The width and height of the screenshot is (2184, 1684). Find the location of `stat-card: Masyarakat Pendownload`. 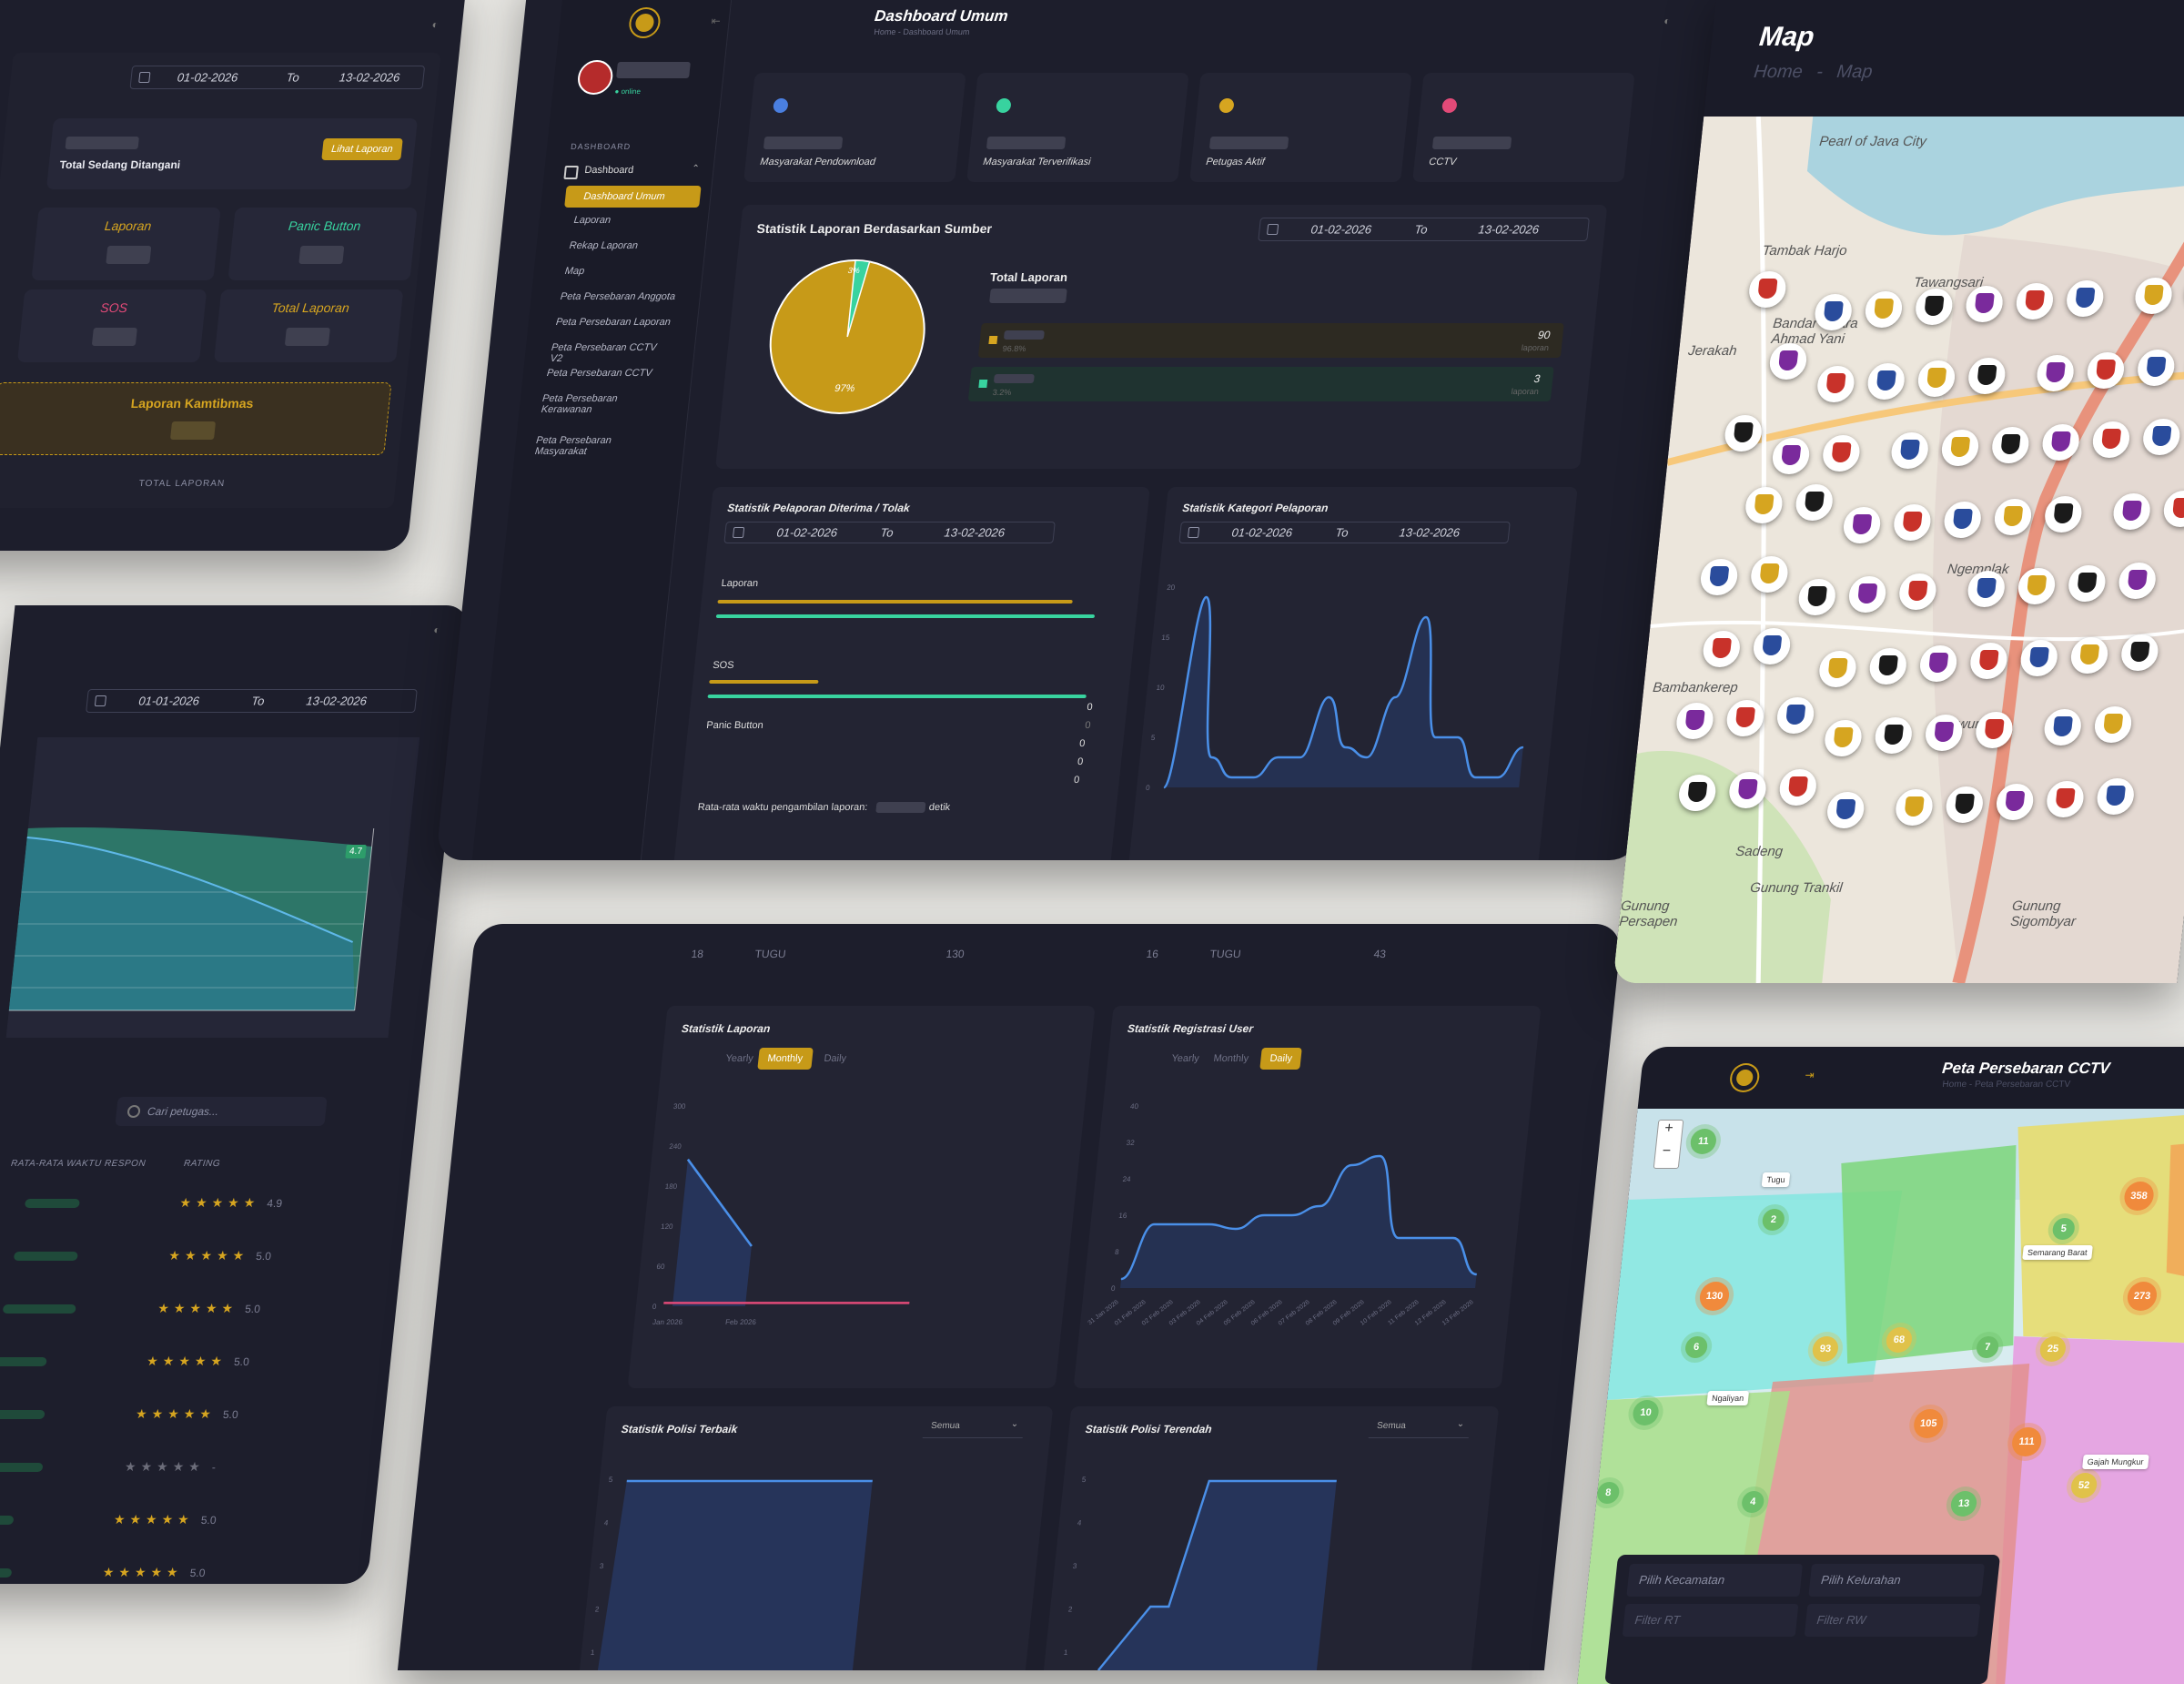

stat-card: Masyarakat Pendownload is located at coordinates (855, 128).